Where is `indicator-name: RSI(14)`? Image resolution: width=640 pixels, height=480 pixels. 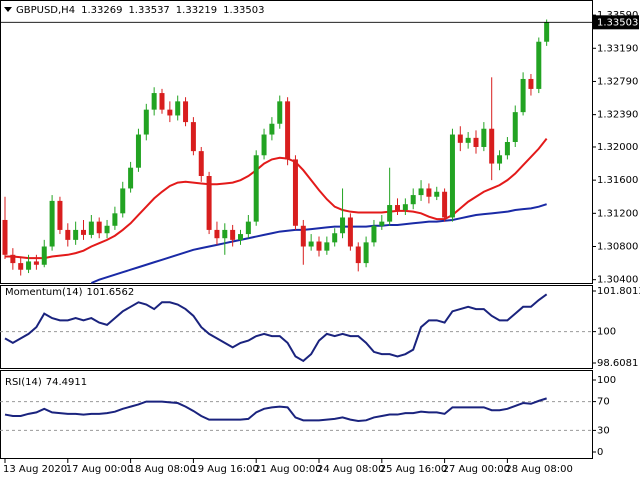
indicator-name: RSI(14) is located at coordinates (23, 382).